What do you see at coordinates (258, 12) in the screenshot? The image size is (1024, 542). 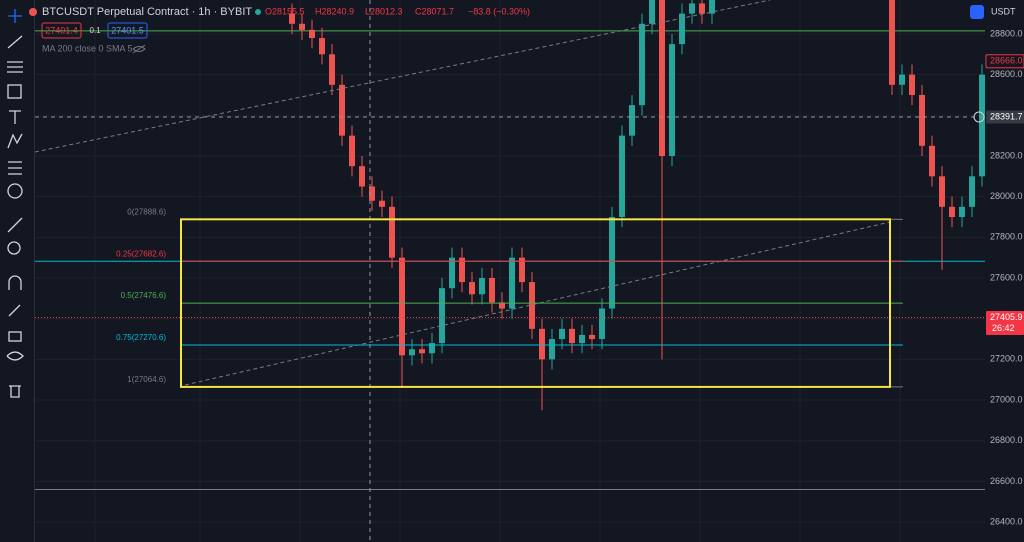 I see `status-dot` at bounding box center [258, 12].